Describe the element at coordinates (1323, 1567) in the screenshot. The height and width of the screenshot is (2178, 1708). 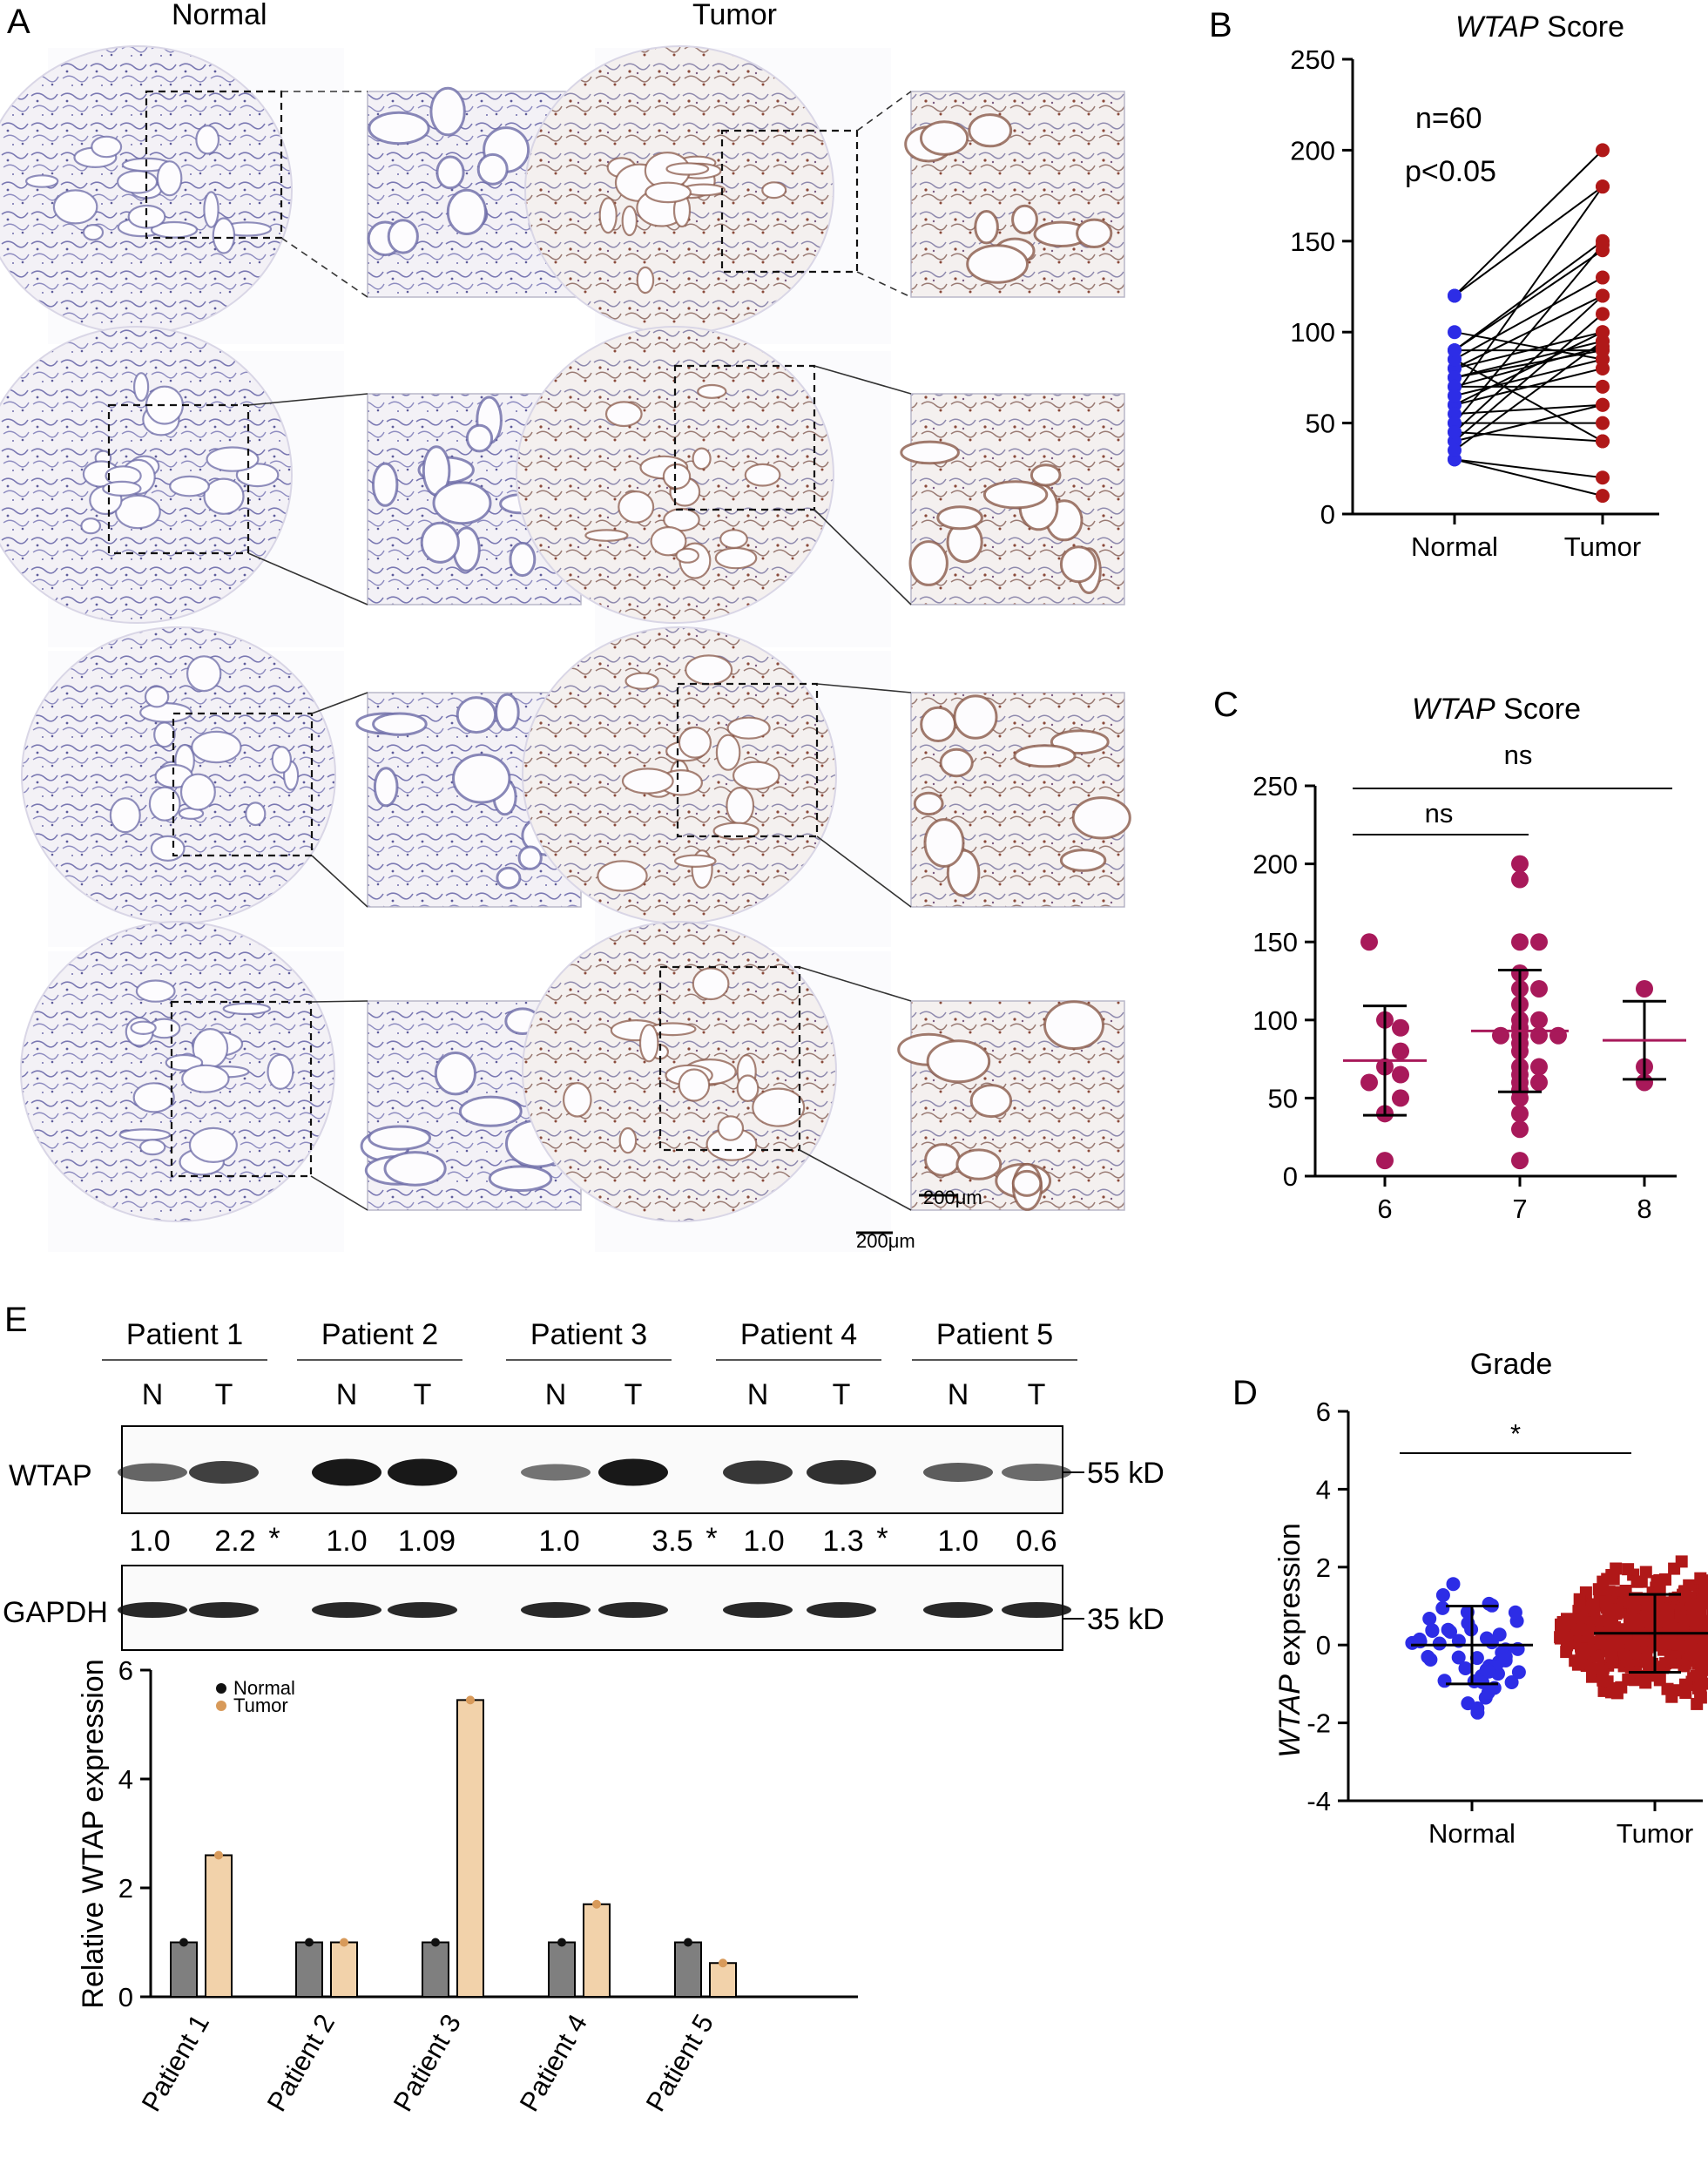
I see `chart-d-y-tick-label: 2` at that location.